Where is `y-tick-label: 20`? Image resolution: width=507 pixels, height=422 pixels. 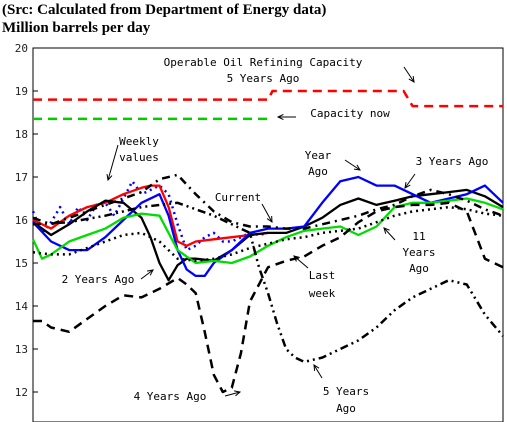
y-tick-label: 20 is located at coordinates (21, 48).